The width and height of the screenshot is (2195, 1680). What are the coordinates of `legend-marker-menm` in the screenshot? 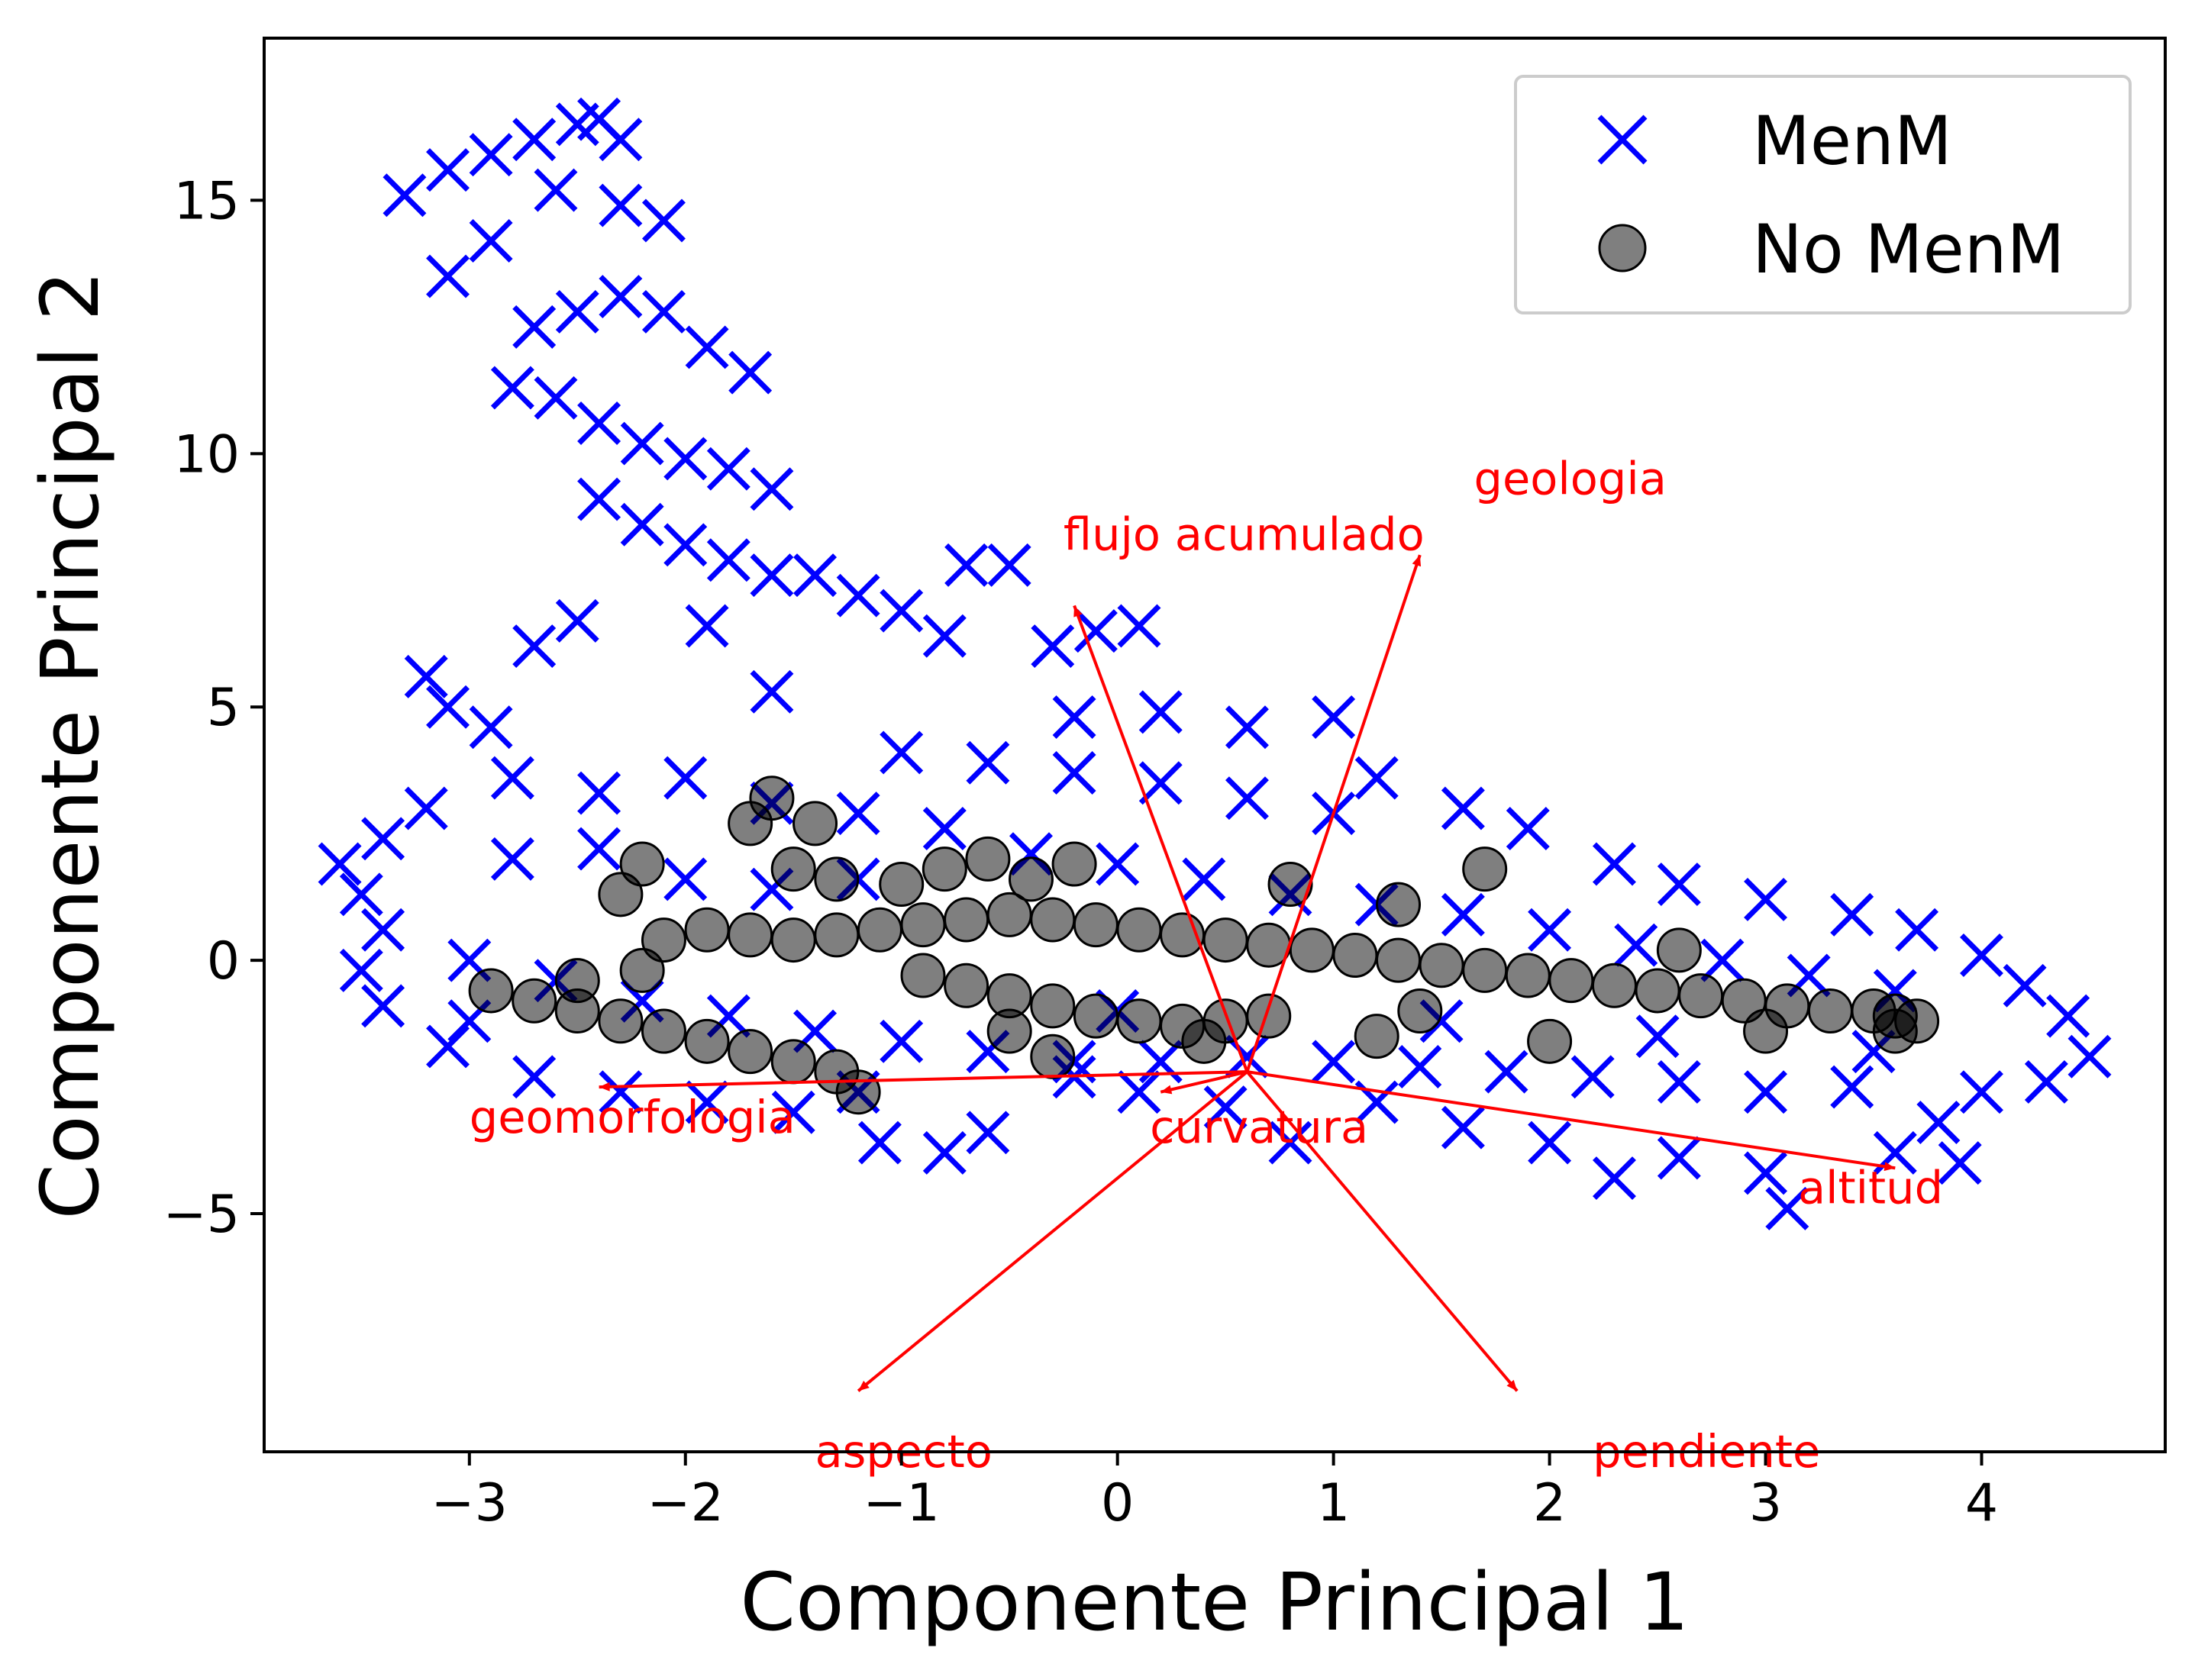 It's located at (1622, 139).